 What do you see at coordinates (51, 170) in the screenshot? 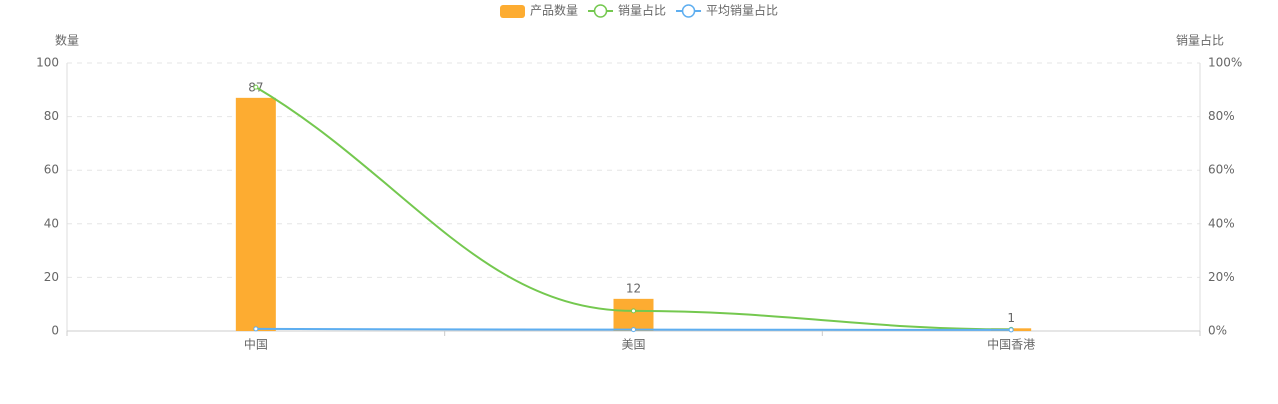
I see `y-tick-label: 60` at bounding box center [51, 170].